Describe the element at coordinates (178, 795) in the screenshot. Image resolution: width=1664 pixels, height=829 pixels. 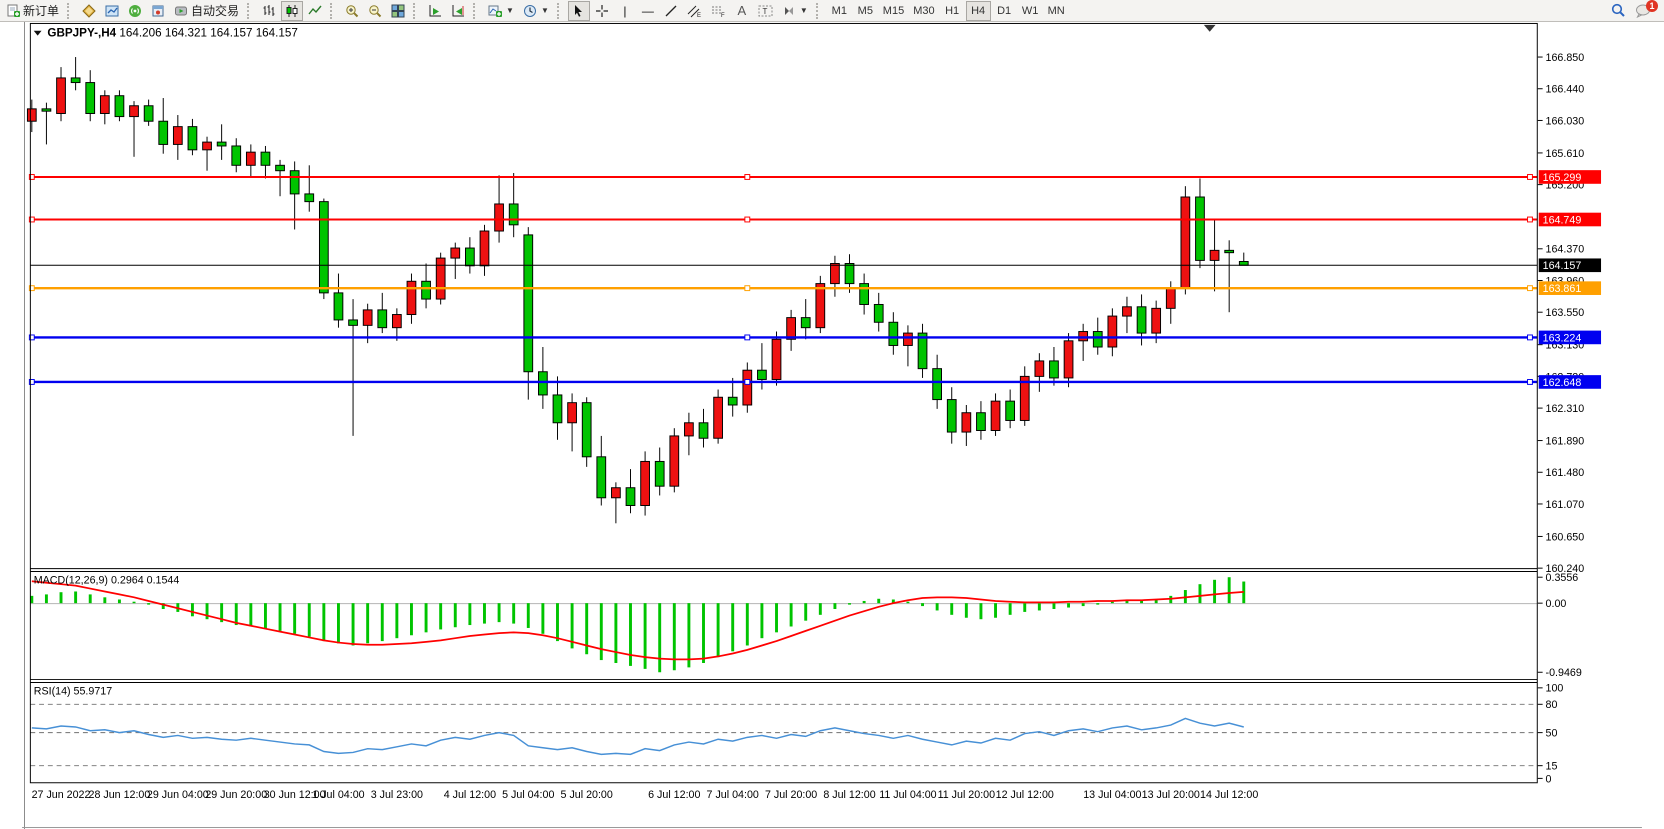
I see `time-tick-label: 29 Jun 04:00` at that location.